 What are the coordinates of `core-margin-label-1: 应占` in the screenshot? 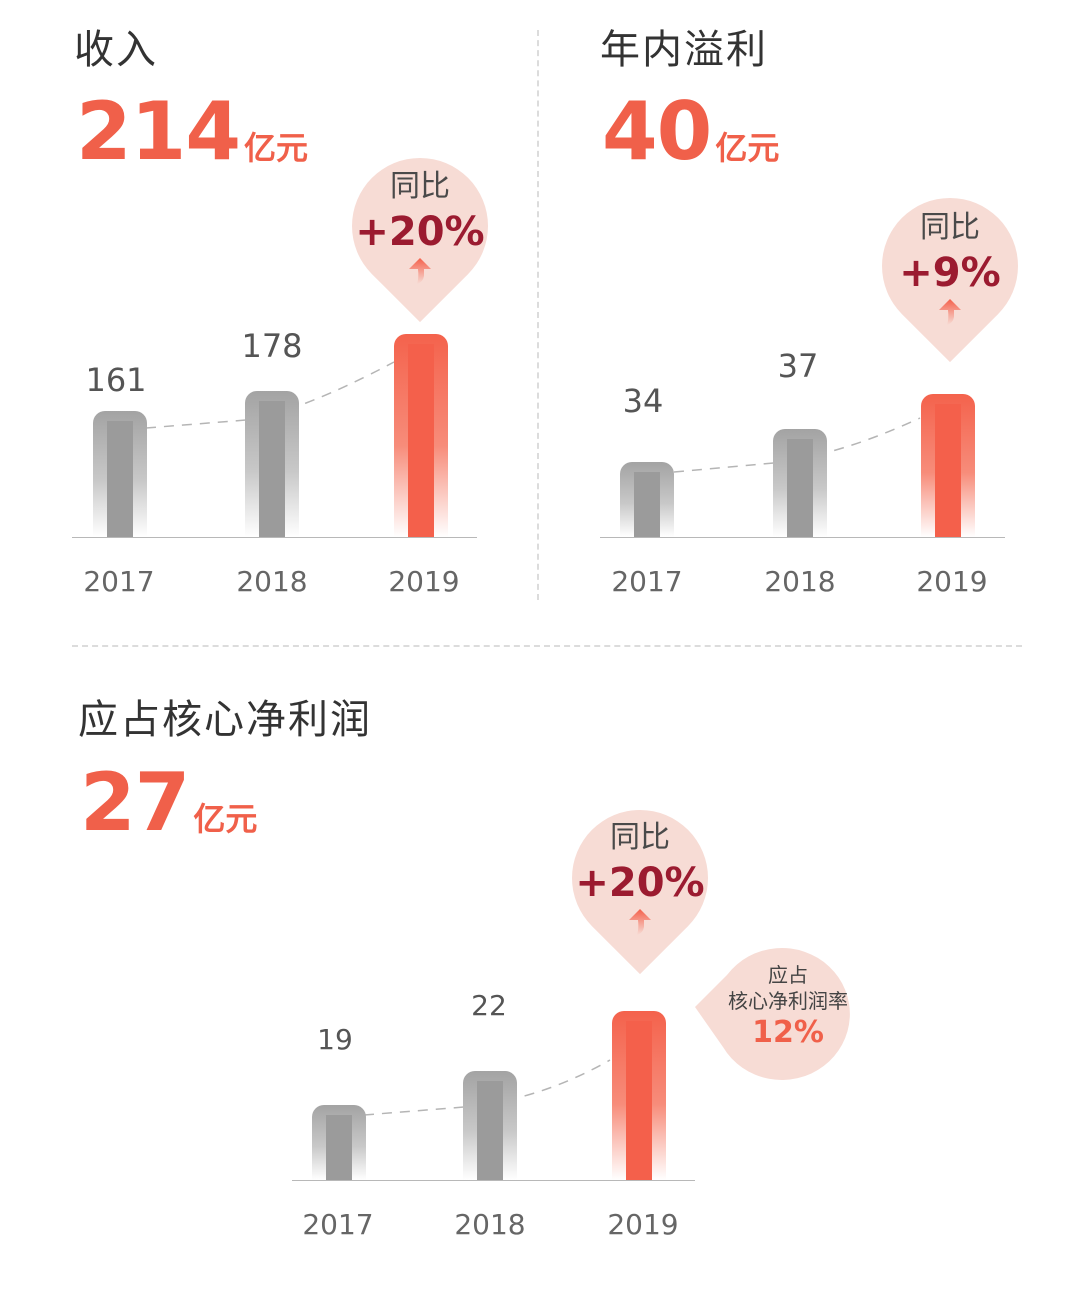 It's located at (788, 975).